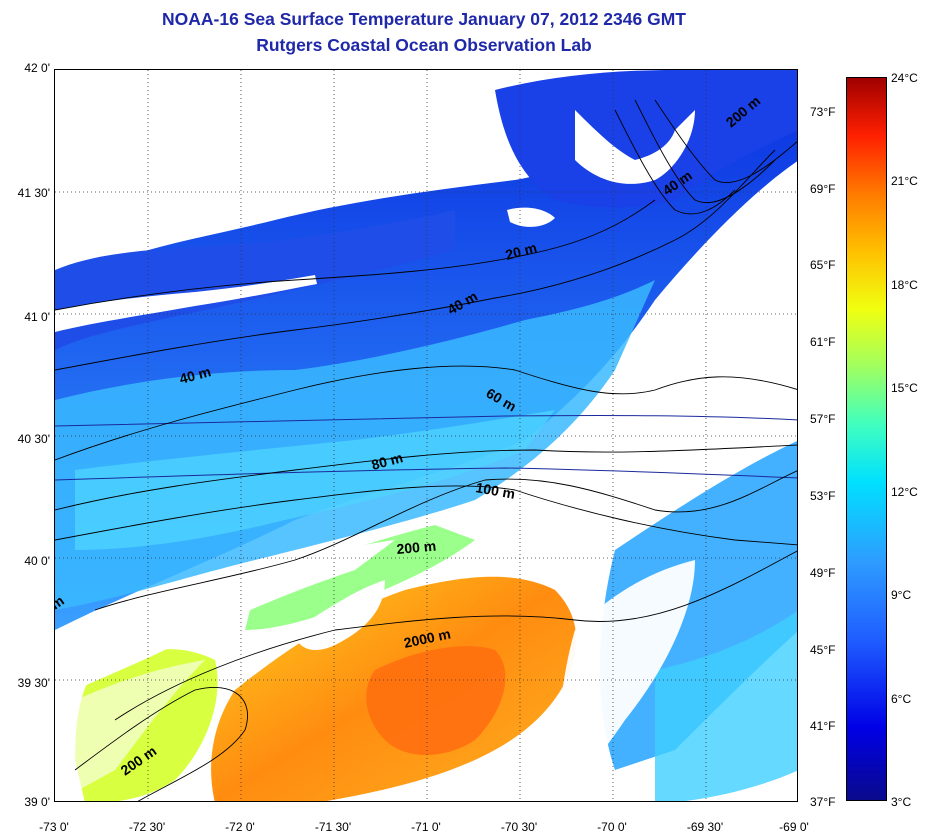 Image resolution: width=928 pixels, height=840 pixels. What do you see at coordinates (195, 375) in the screenshot?
I see `contour-label: 40 m` at bounding box center [195, 375].